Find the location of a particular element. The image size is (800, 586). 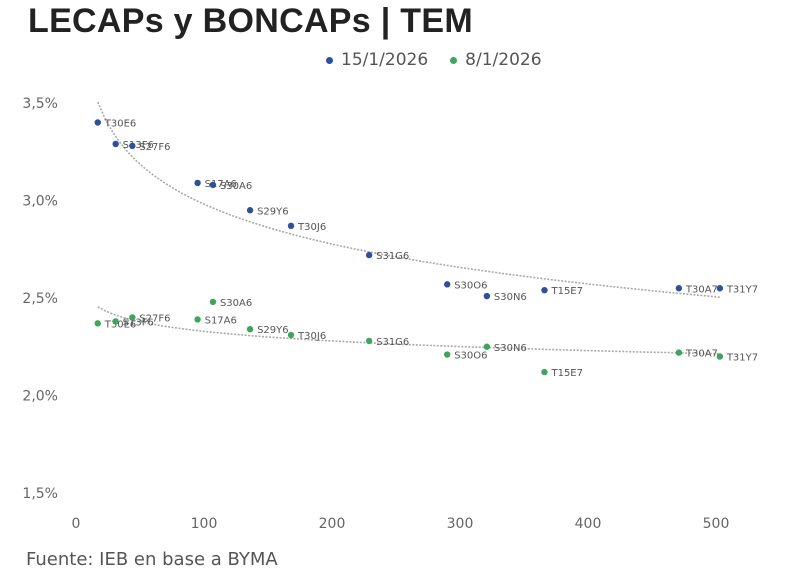

source-note: Fuente: IEB en base a BYMA is located at coordinates (152, 559).